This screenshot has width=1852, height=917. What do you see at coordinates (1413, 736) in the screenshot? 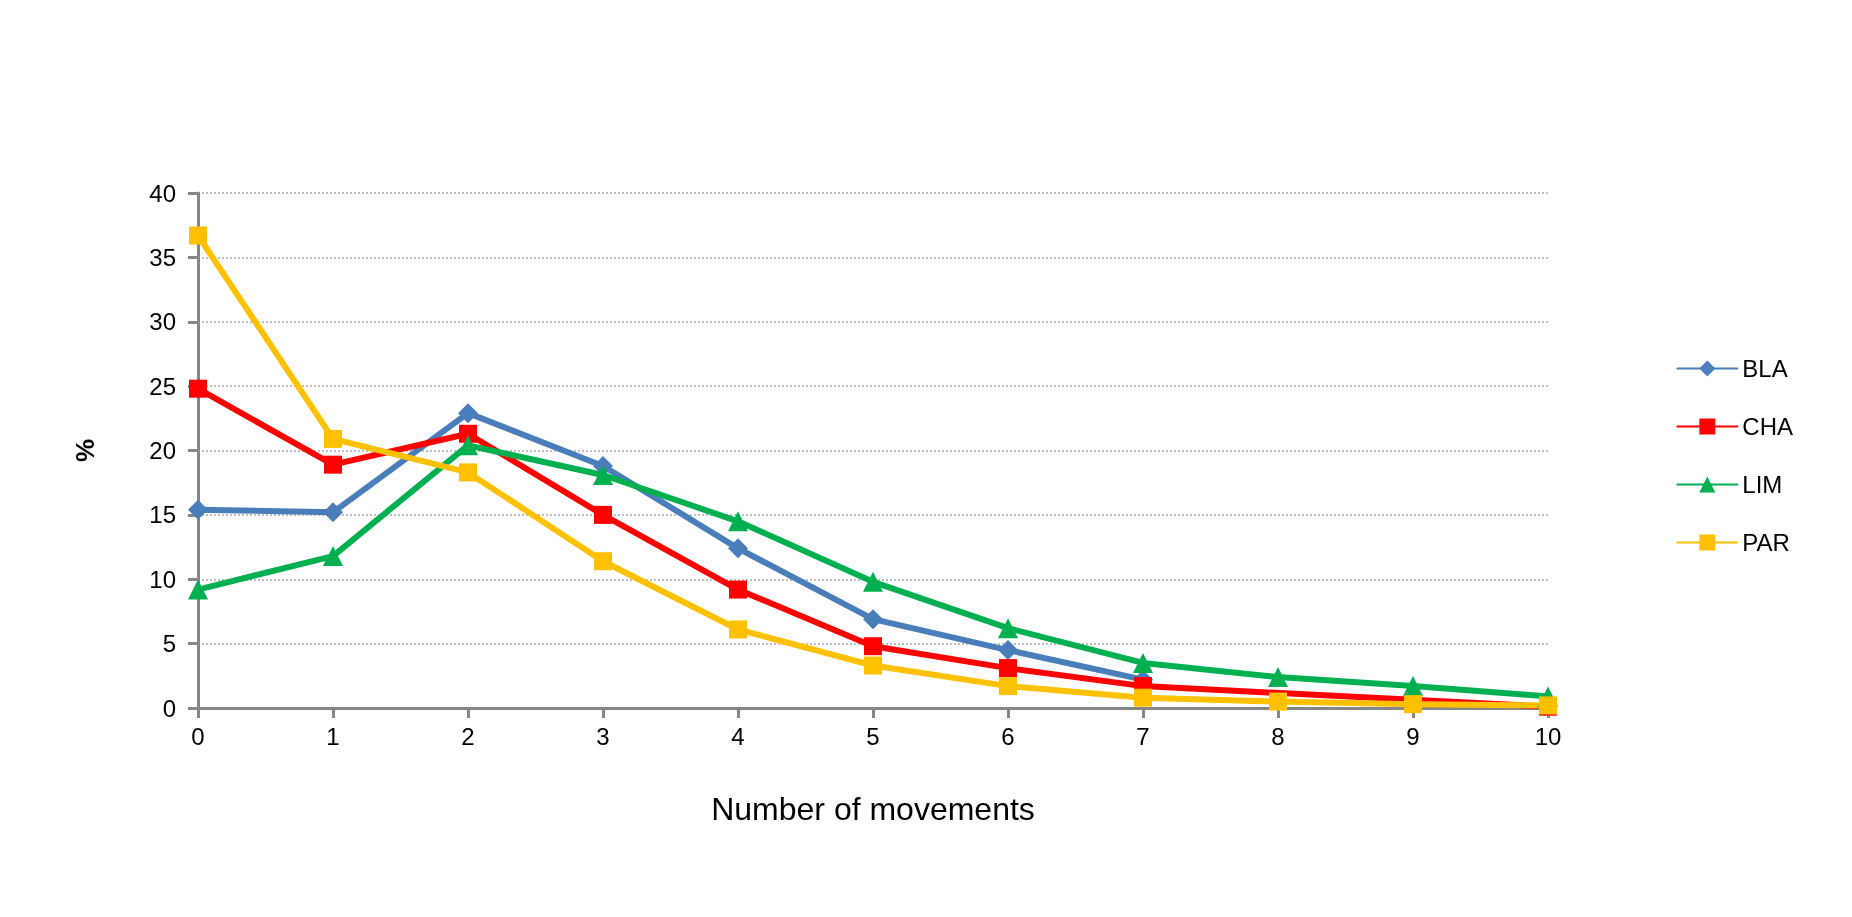
I see `x-tick-label: 9` at bounding box center [1413, 736].